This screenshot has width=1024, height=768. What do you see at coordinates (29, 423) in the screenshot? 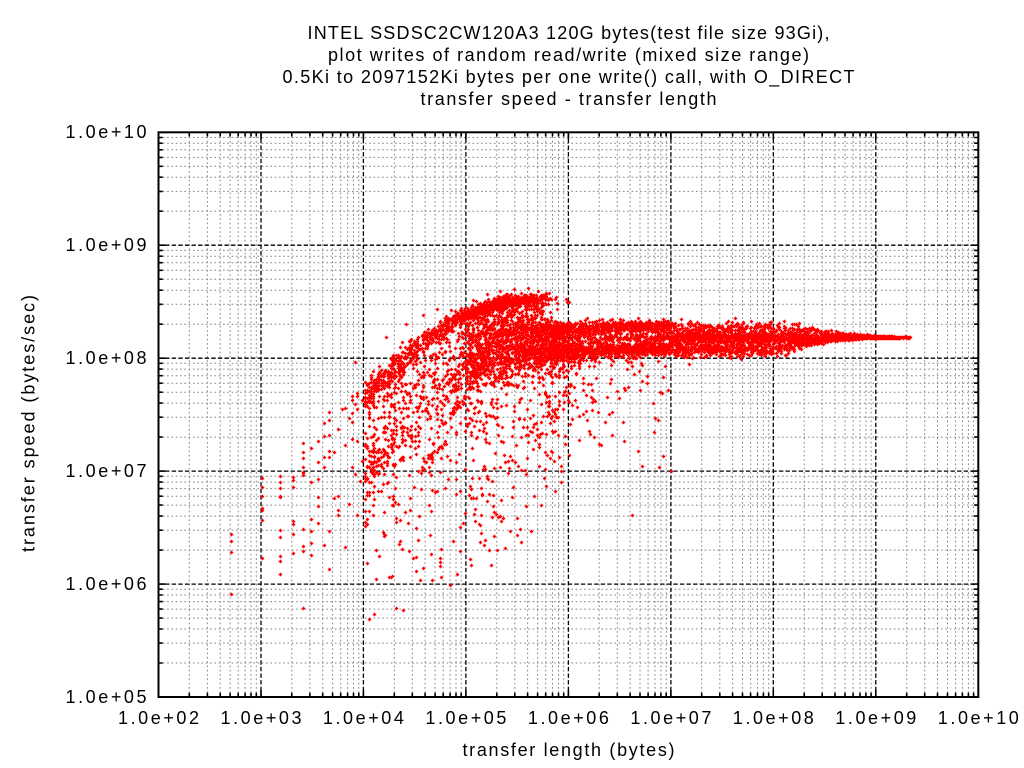
I see `svg-text: transfer speed (bytes/sec)` at bounding box center [29, 423].